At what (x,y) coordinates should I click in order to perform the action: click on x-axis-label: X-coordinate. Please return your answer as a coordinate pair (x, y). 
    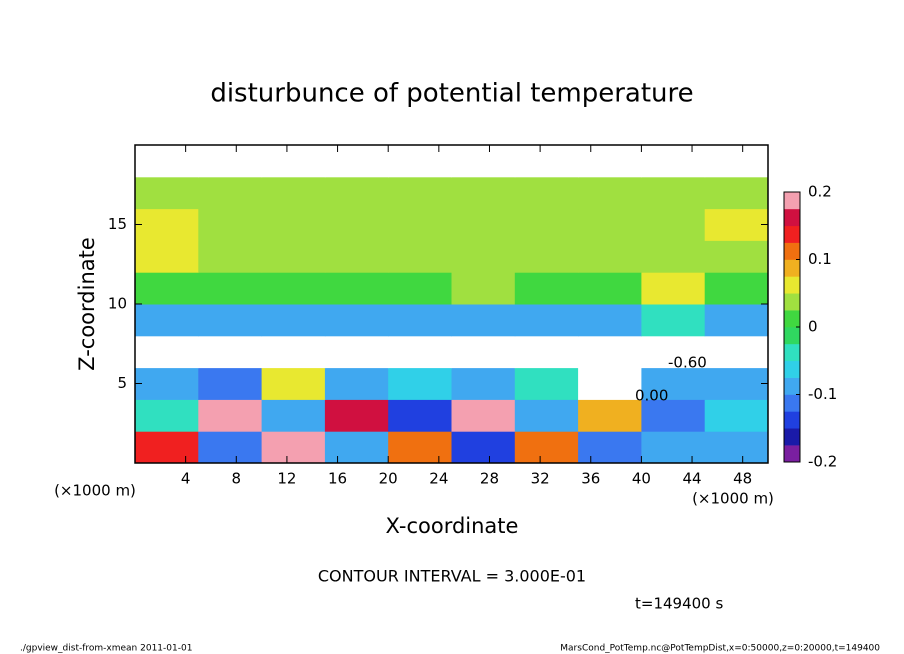
    Looking at the image, I should click on (452, 526).